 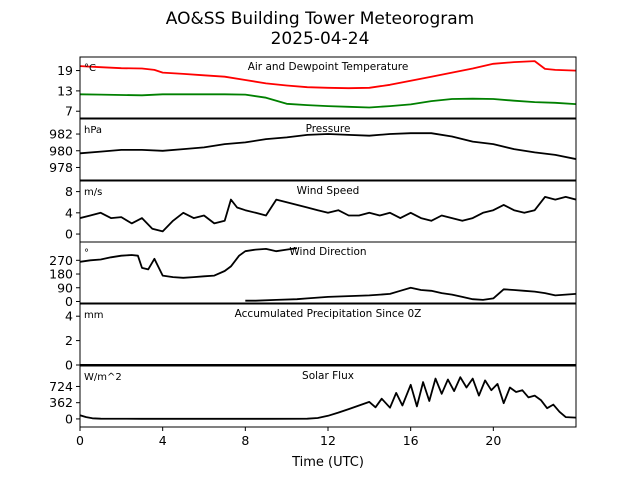 What do you see at coordinates (69, 340) in the screenshot?
I see `y-tick-label: 2` at bounding box center [69, 340].